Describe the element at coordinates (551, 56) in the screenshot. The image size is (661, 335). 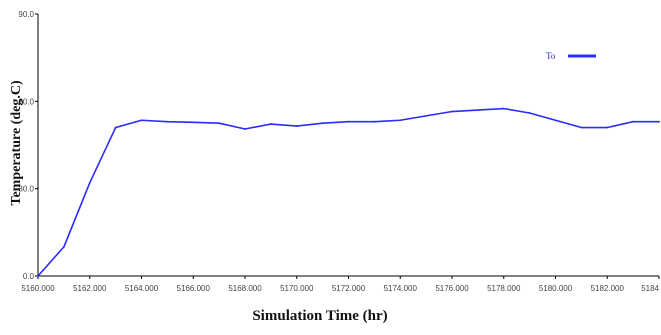
I see `legend-label: To` at that location.